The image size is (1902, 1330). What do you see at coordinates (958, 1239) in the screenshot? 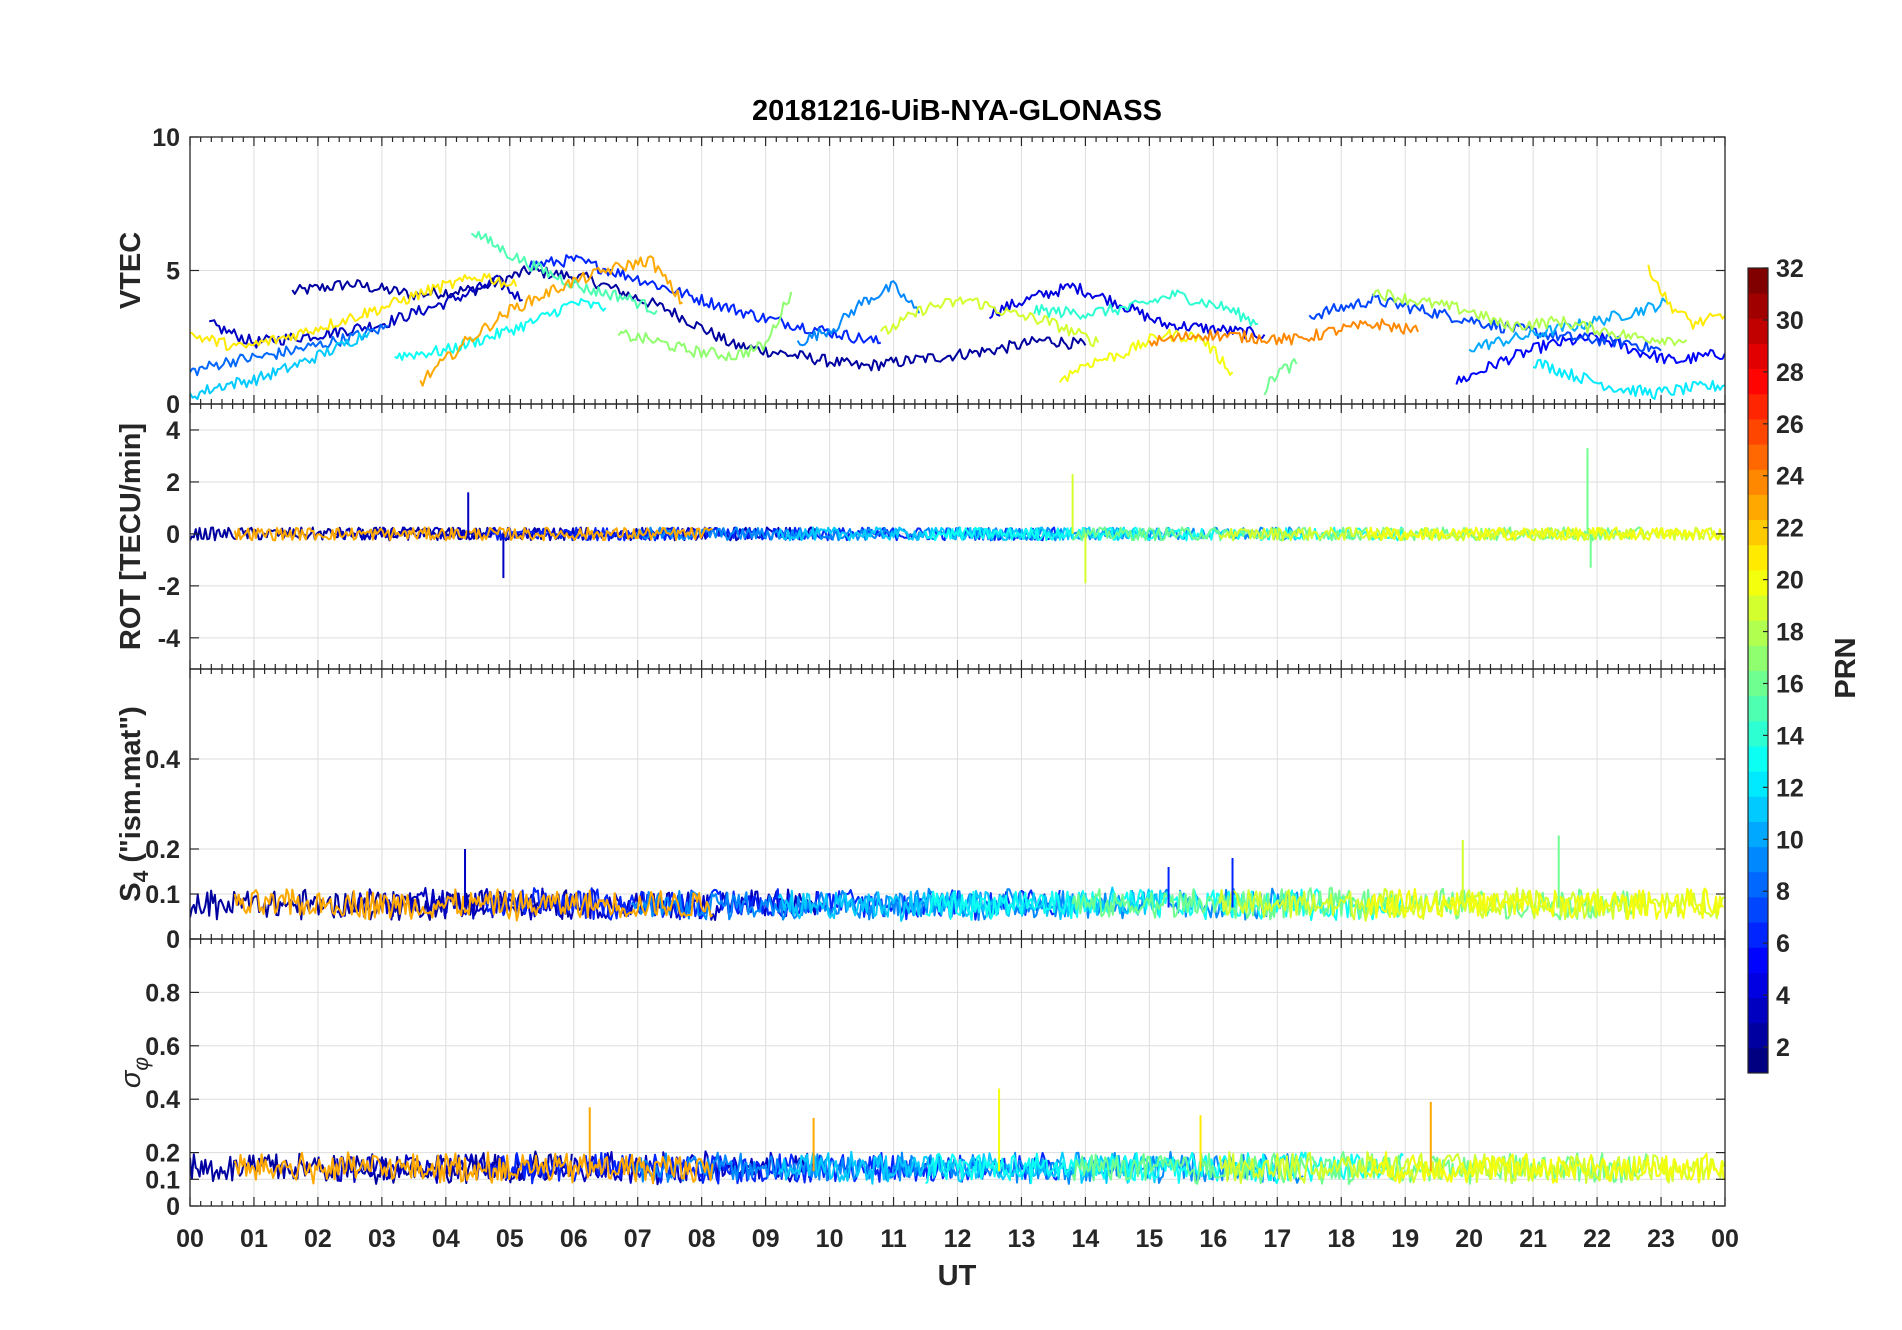
I see `x-tick-label: 12` at bounding box center [958, 1239].